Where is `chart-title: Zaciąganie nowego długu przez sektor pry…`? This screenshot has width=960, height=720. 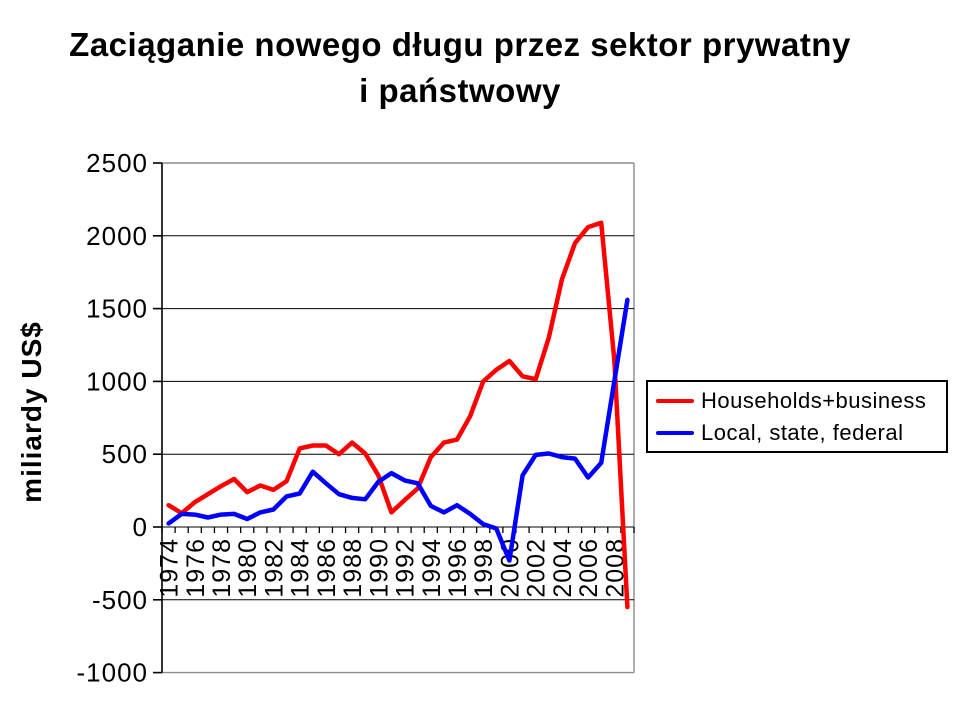
chart-title: Zaciąganie nowego długu przez sektor pry… is located at coordinates (460, 68).